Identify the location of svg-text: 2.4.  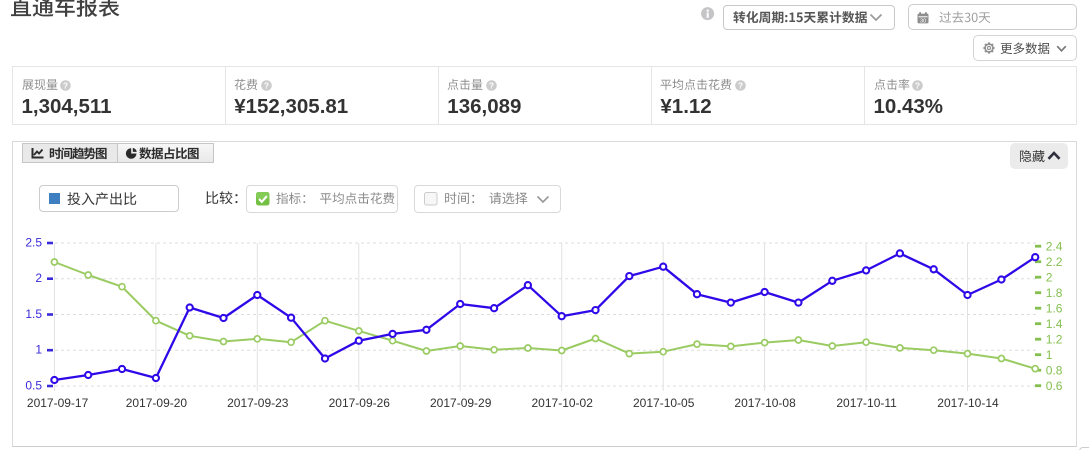
(1054, 247).